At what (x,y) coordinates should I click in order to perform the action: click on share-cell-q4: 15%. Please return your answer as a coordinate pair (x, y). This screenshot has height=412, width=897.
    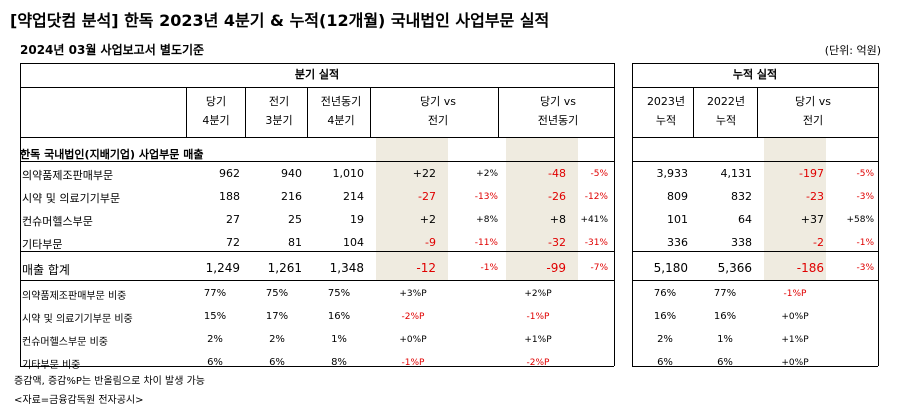
    Looking at the image, I should click on (215, 316).